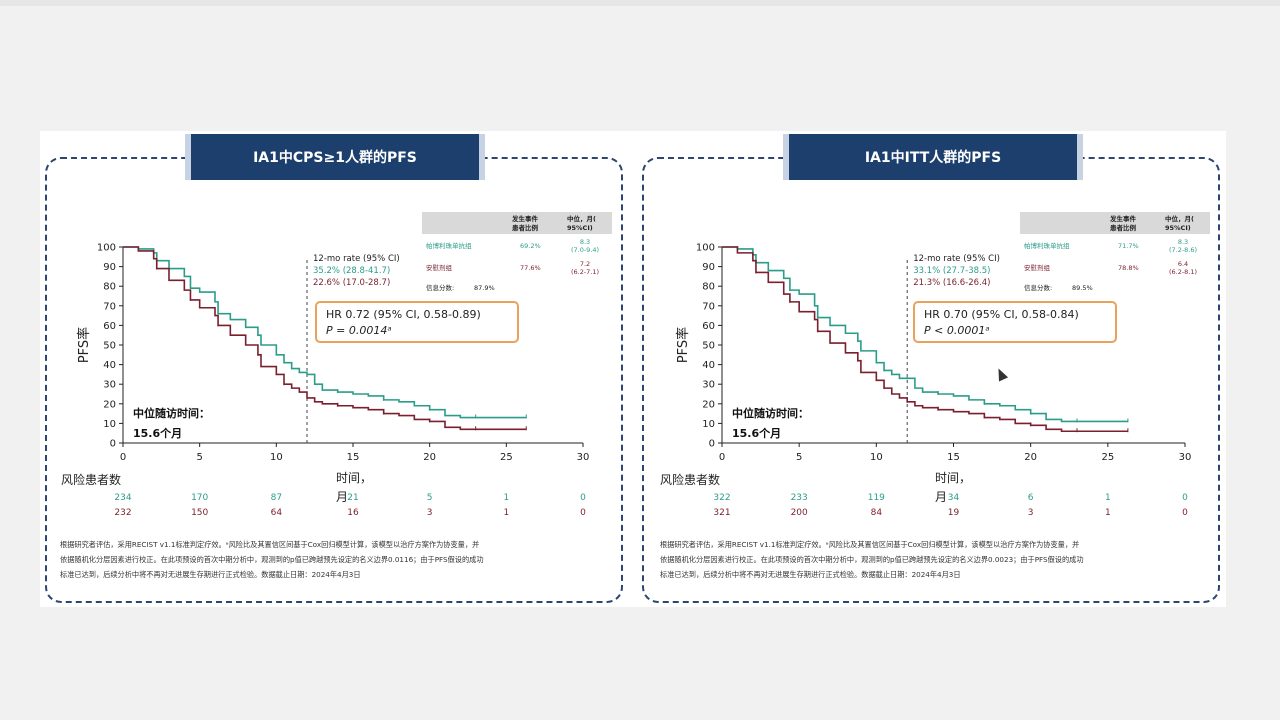 The width and height of the screenshot is (1280, 720). What do you see at coordinates (430, 498) in the screenshot?
I see `risk-pembro-value: 5` at bounding box center [430, 498].